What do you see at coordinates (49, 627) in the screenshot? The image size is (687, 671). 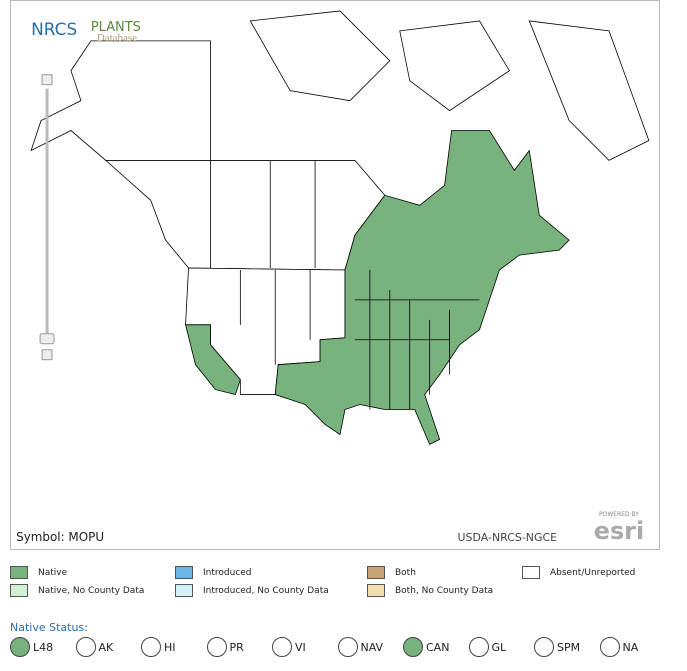 I see `status-title: Native Status:` at bounding box center [49, 627].